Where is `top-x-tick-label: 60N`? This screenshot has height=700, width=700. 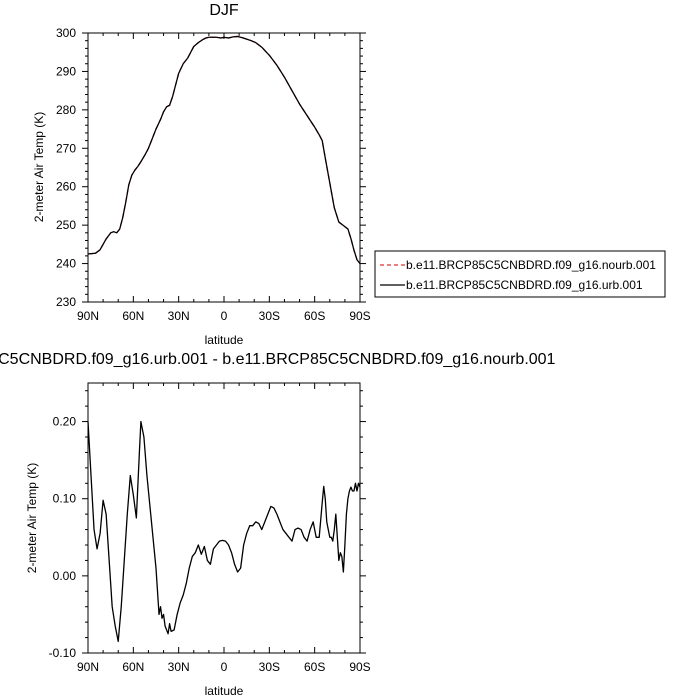 top-x-tick-label: 60N is located at coordinates (133, 316).